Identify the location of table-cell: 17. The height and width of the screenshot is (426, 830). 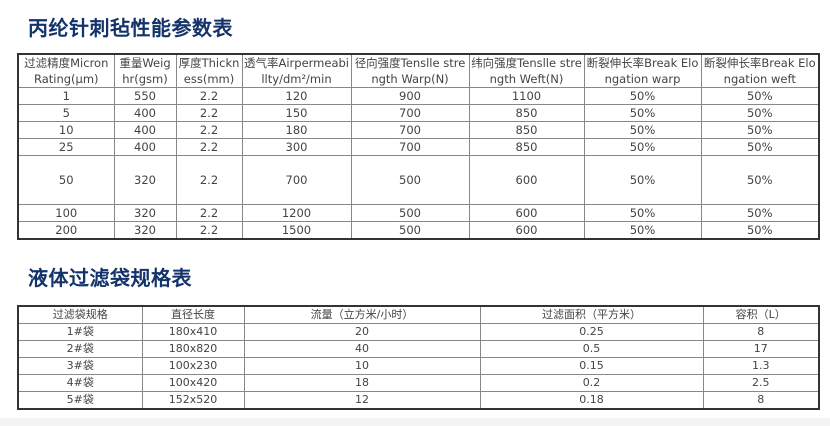
(761, 349).